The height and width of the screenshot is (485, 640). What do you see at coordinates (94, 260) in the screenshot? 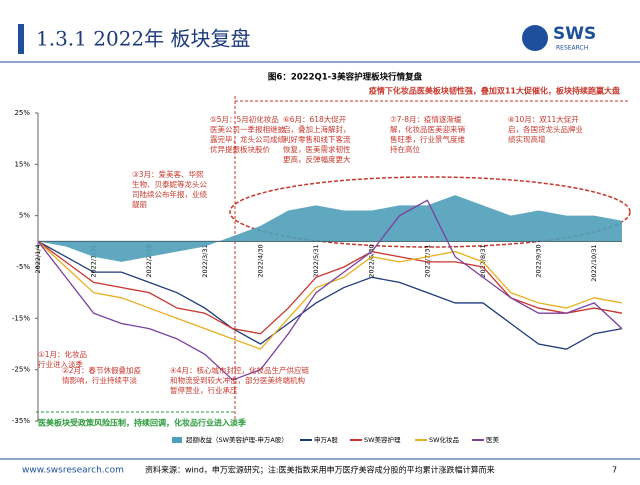
I see `x-tick-label: 2022/1/31` at bounding box center [94, 260].